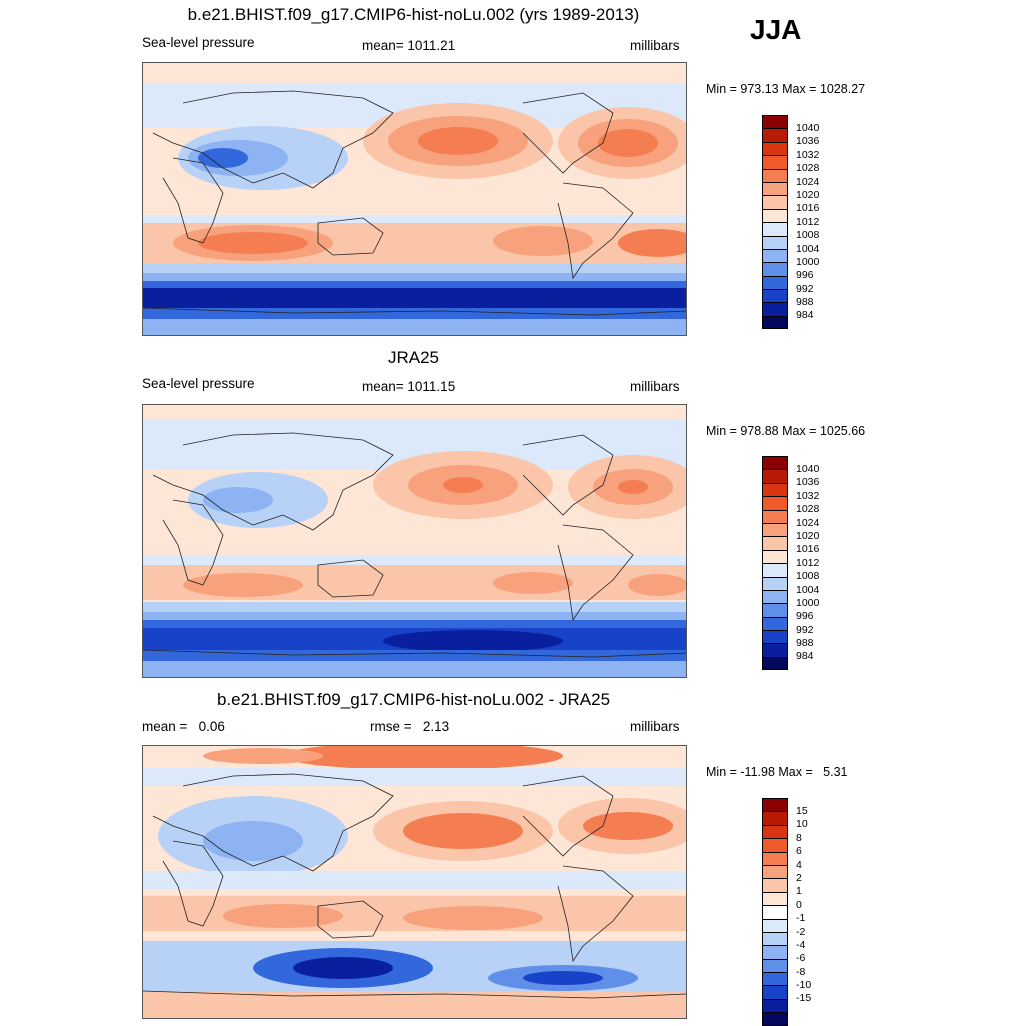 This screenshot has width=1024, height=1026. What do you see at coordinates (655, 45) in the screenshot?
I see `panel1-units-label: millibars` at bounding box center [655, 45].